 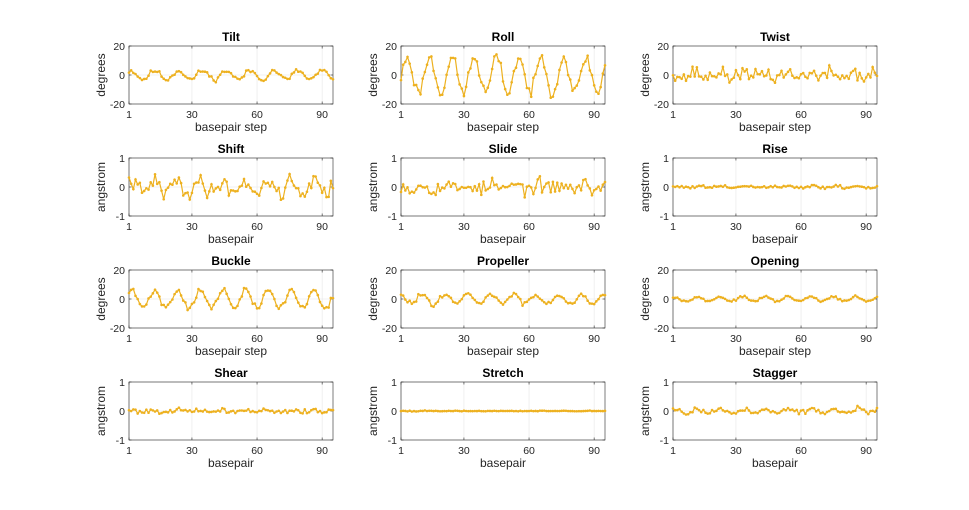 What do you see at coordinates (257, 115) in the screenshot?
I see `x-tick-label: 60` at bounding box center [257, 115].